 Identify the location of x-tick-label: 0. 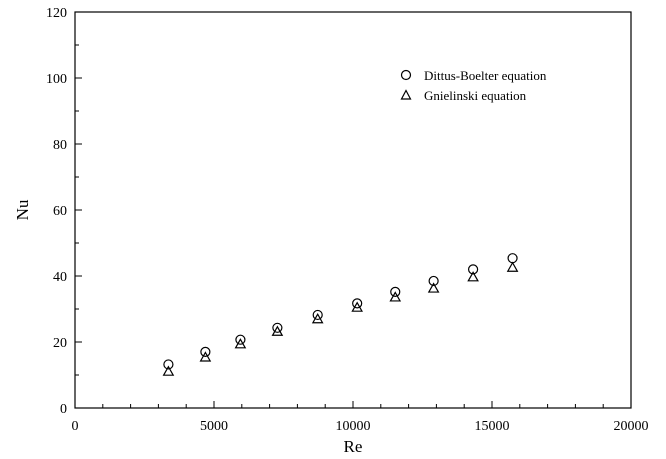
(75, 426).